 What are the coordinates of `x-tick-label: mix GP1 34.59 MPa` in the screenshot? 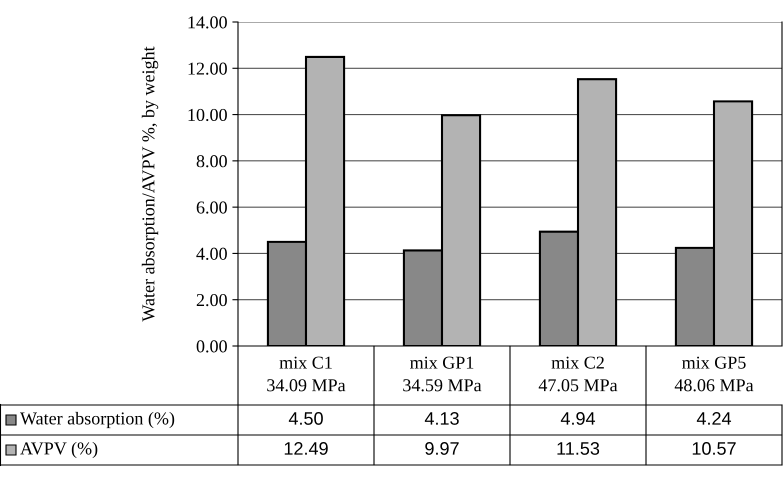 It's located at (442, 374).